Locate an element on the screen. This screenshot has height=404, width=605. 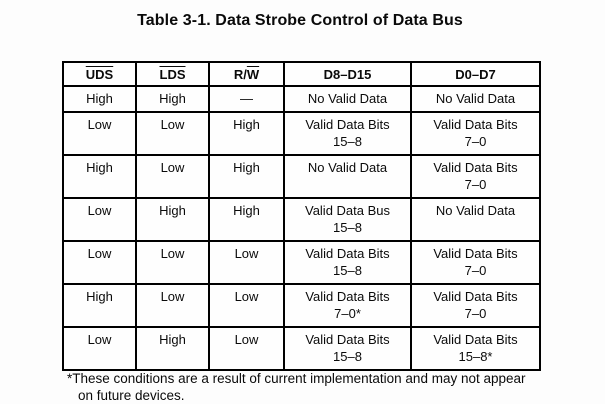
table-cell-r4-c4: Valid Data Bits 7–0 is located at coordinates (475, 262).